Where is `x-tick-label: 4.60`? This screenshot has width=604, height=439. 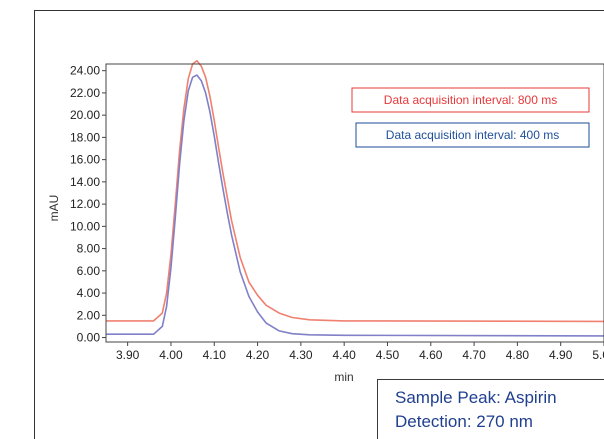
x-tick-label: 4.60 is located at coordinates (431, 355).